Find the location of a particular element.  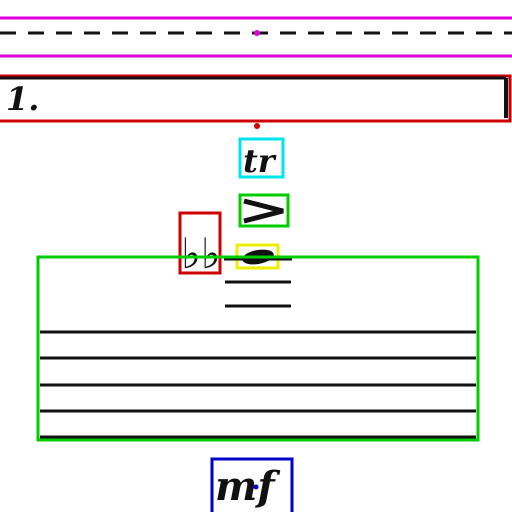

trill-box is located at coordinates (261, 158).